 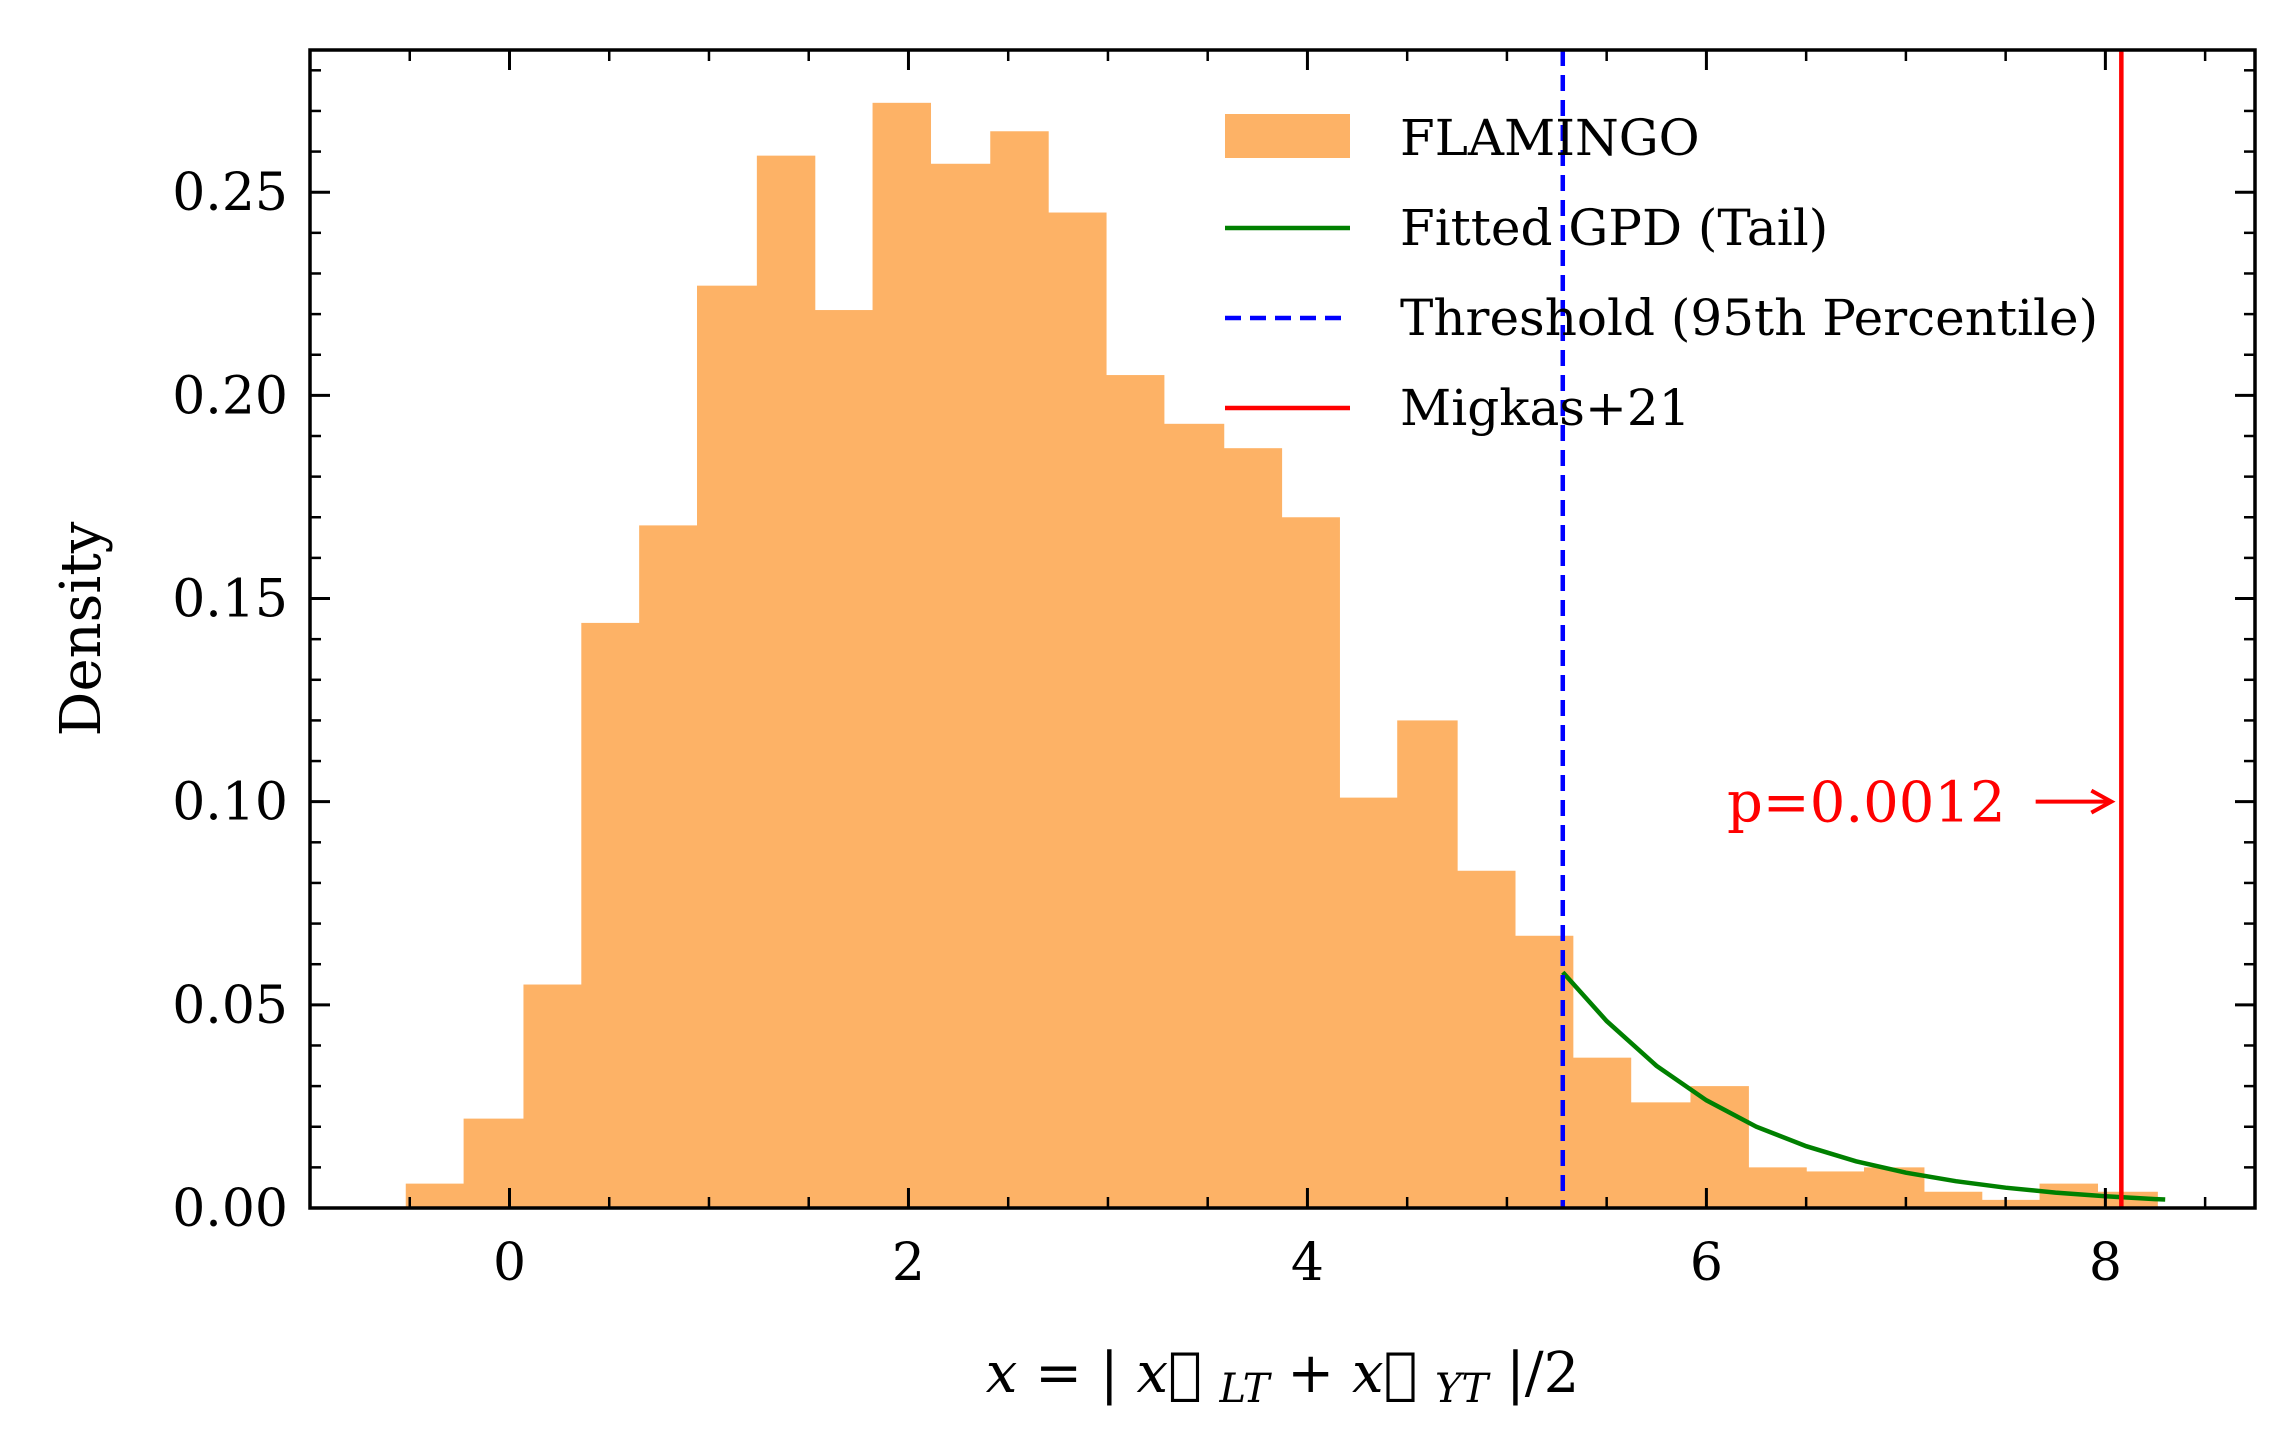 I want to click on y-tick-label: 0.05, so click(x=230, y=1006).